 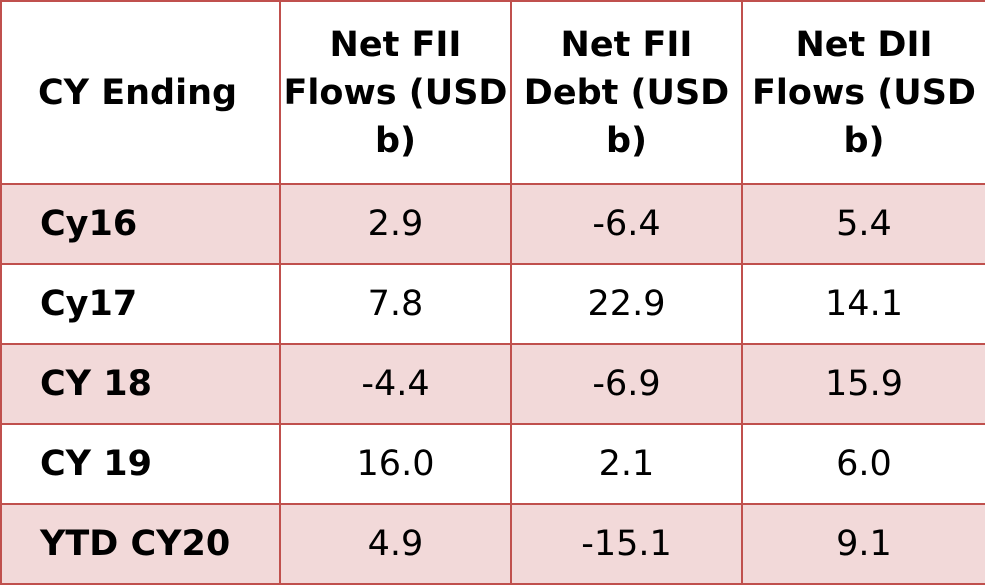 I want to click on cell-net-fii-debt: 22.9, so click(x=626, y=304).